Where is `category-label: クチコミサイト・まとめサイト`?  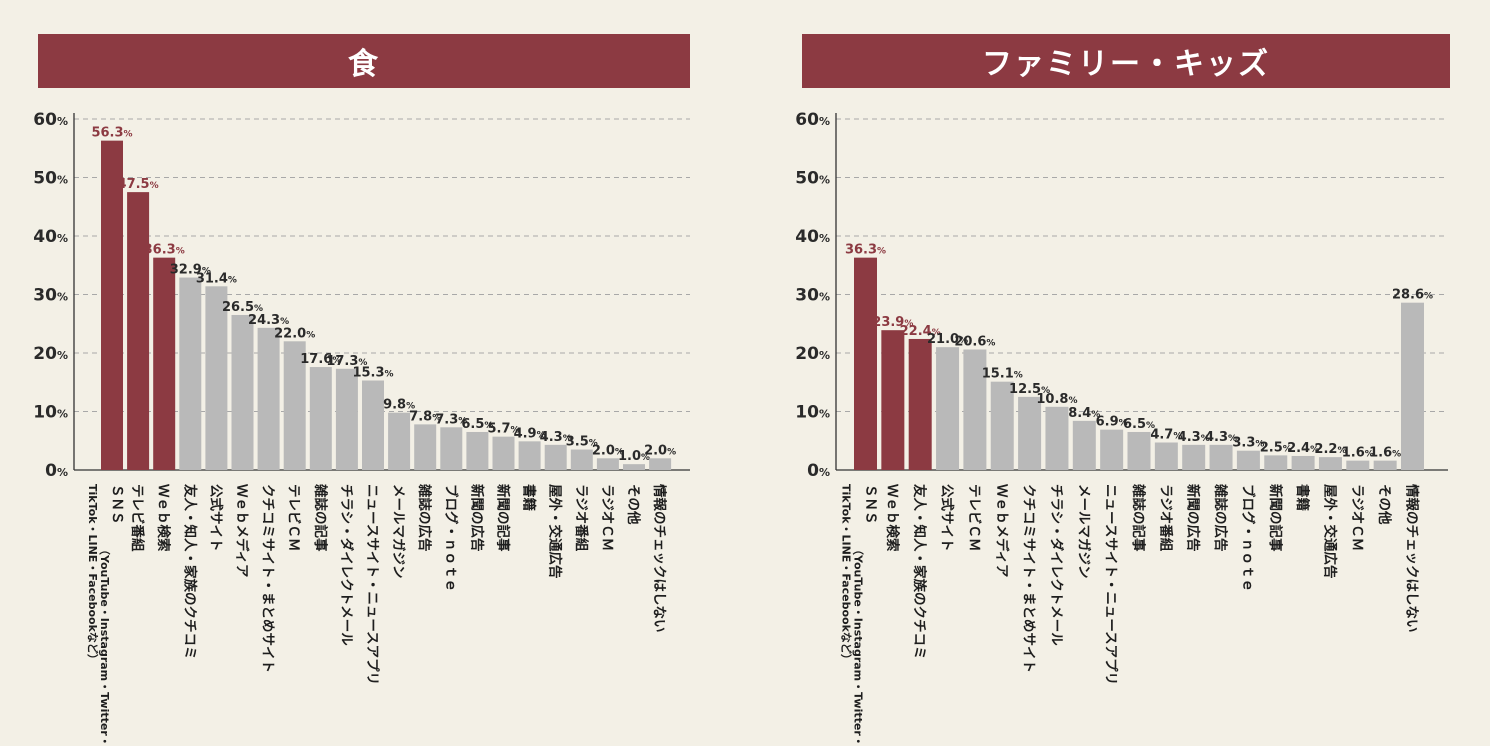
category-label: クチコミサイト・まとめサイト is located at coordinates (268, 578).